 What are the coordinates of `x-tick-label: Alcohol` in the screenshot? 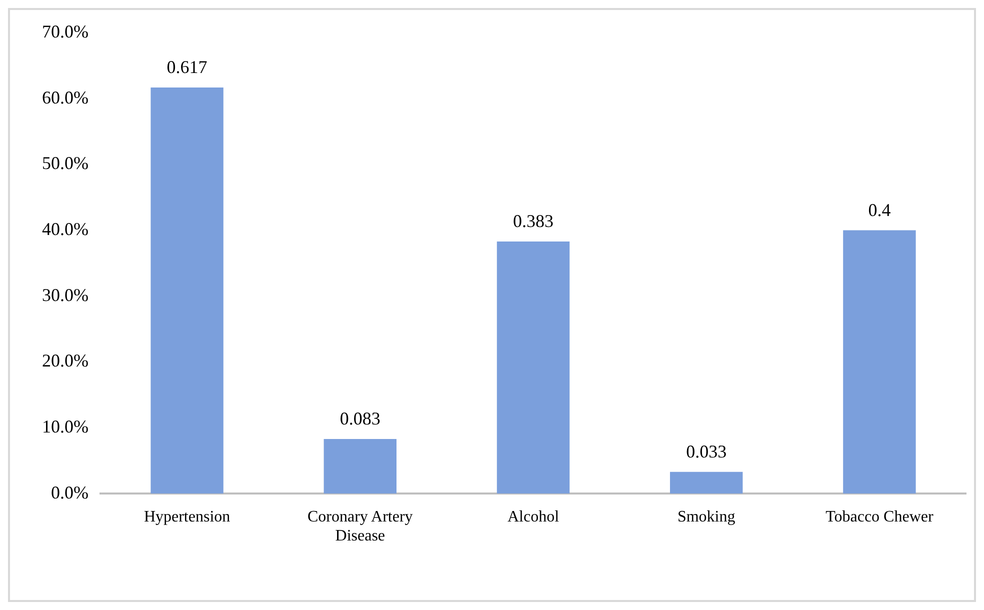 It's located at (533, 517).